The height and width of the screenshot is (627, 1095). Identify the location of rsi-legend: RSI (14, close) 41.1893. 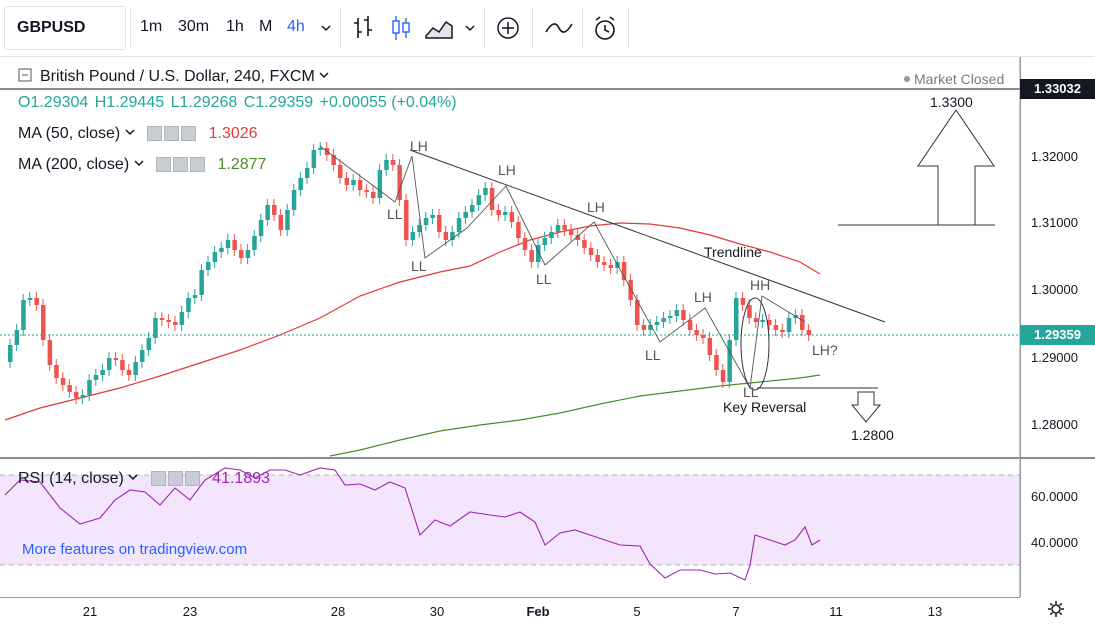
(144, 479).